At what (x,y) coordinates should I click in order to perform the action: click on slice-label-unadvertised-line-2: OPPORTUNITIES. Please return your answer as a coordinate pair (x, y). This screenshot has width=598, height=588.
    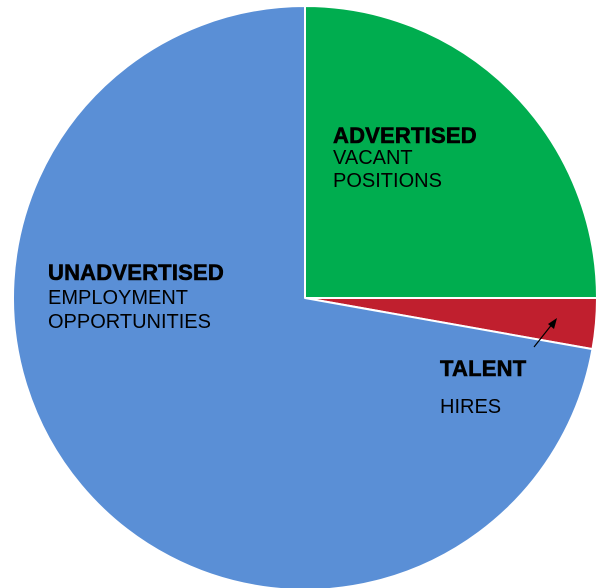
    Looking at the image, I should click on (129, 322).